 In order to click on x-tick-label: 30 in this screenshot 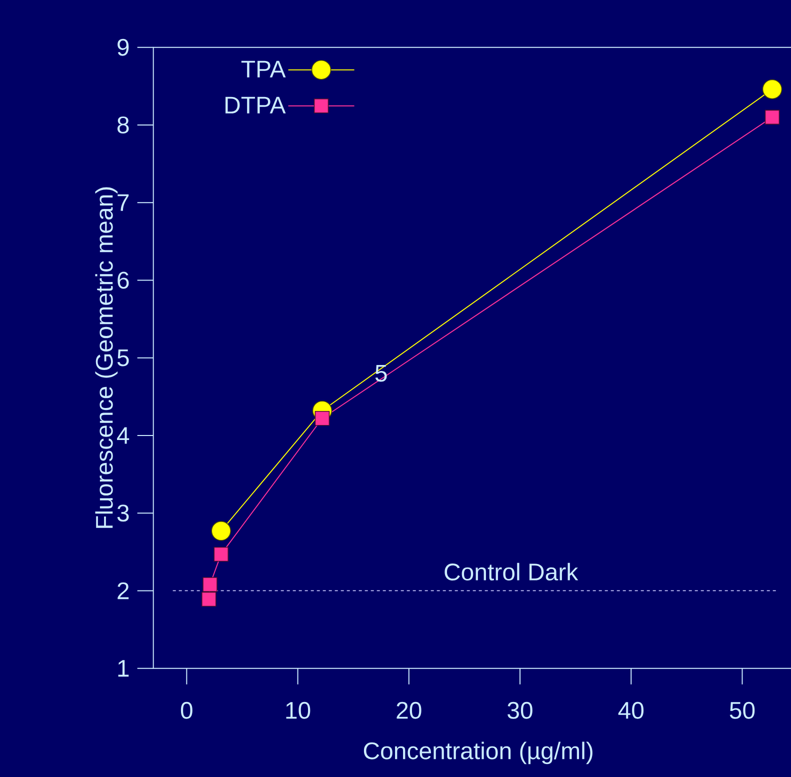, I will do `click(520, 710)`.